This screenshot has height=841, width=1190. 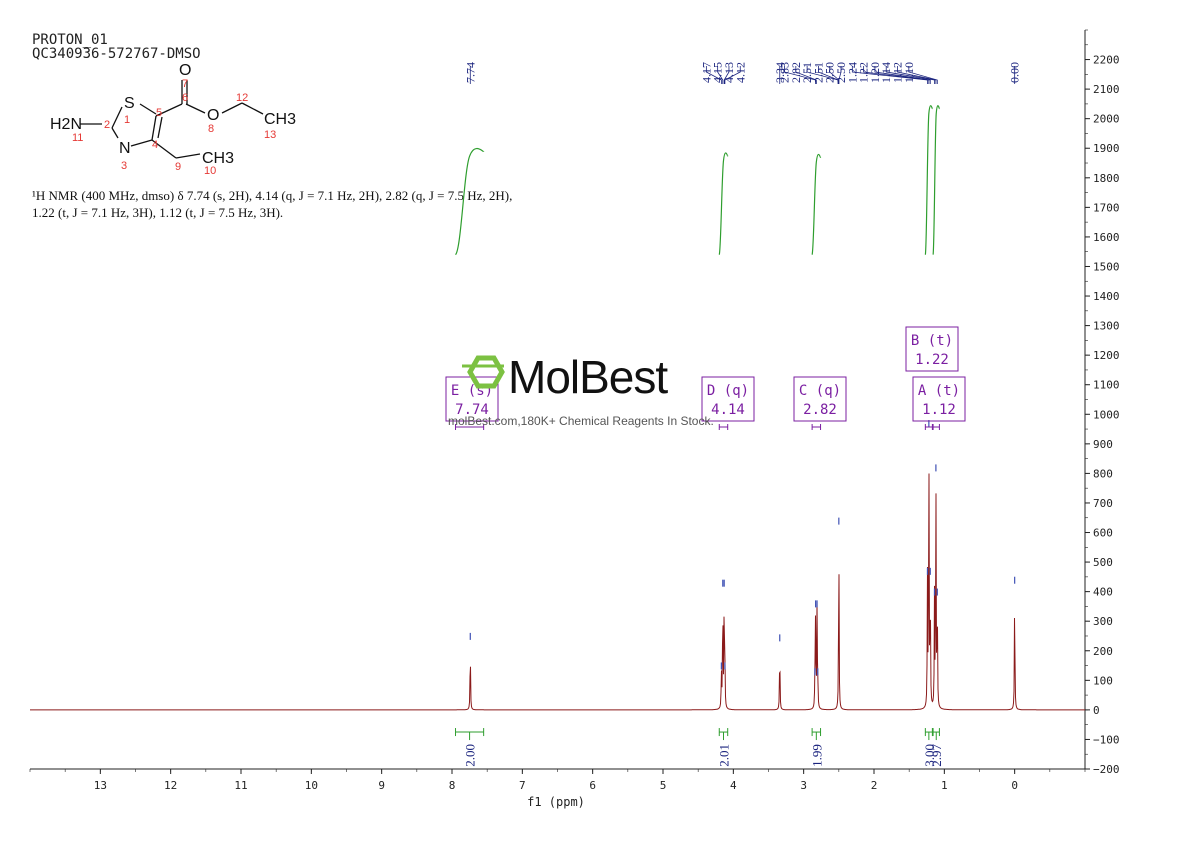 I want to click on atom-methyl-ethyl: CH3, so click(x=218, y=158).